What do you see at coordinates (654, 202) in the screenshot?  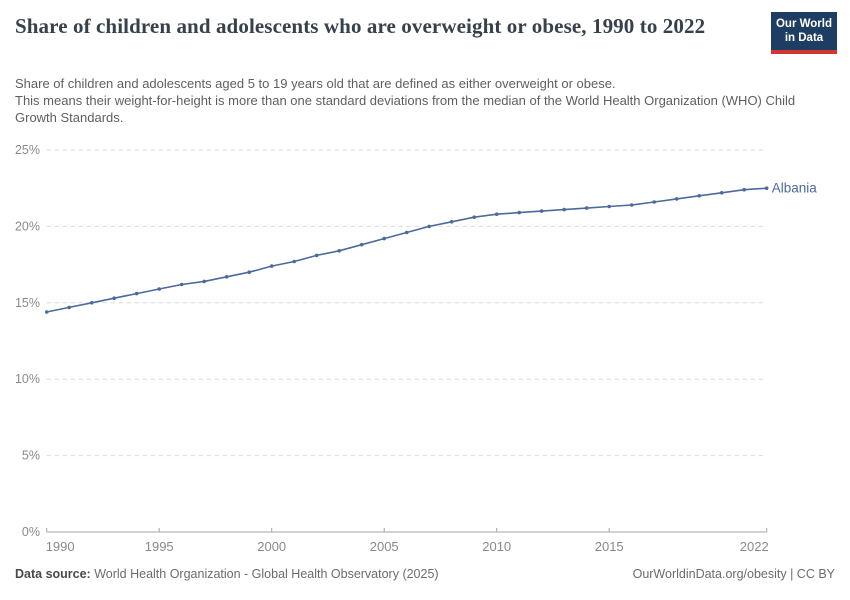 I see `data-point-albania-2017` at bounding box center [654, 202].